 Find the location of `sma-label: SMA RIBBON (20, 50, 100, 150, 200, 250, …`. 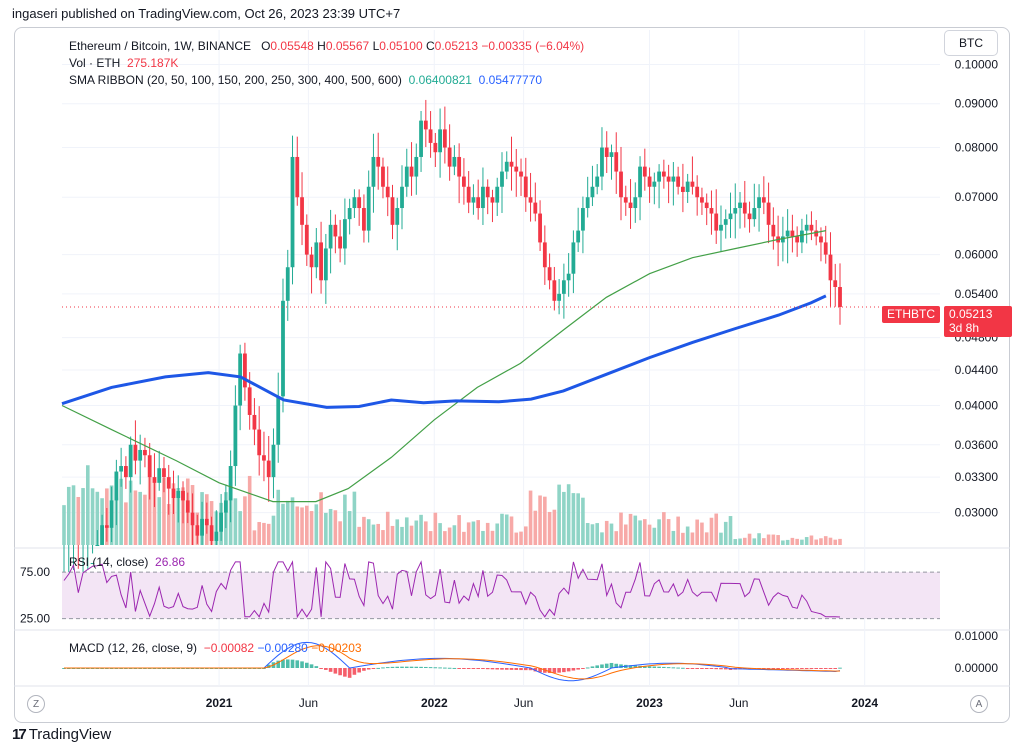

sma-label: SMA RIBBON (20, 50, 100, 150, 200, 250, … is located at coordinates (235, 80).